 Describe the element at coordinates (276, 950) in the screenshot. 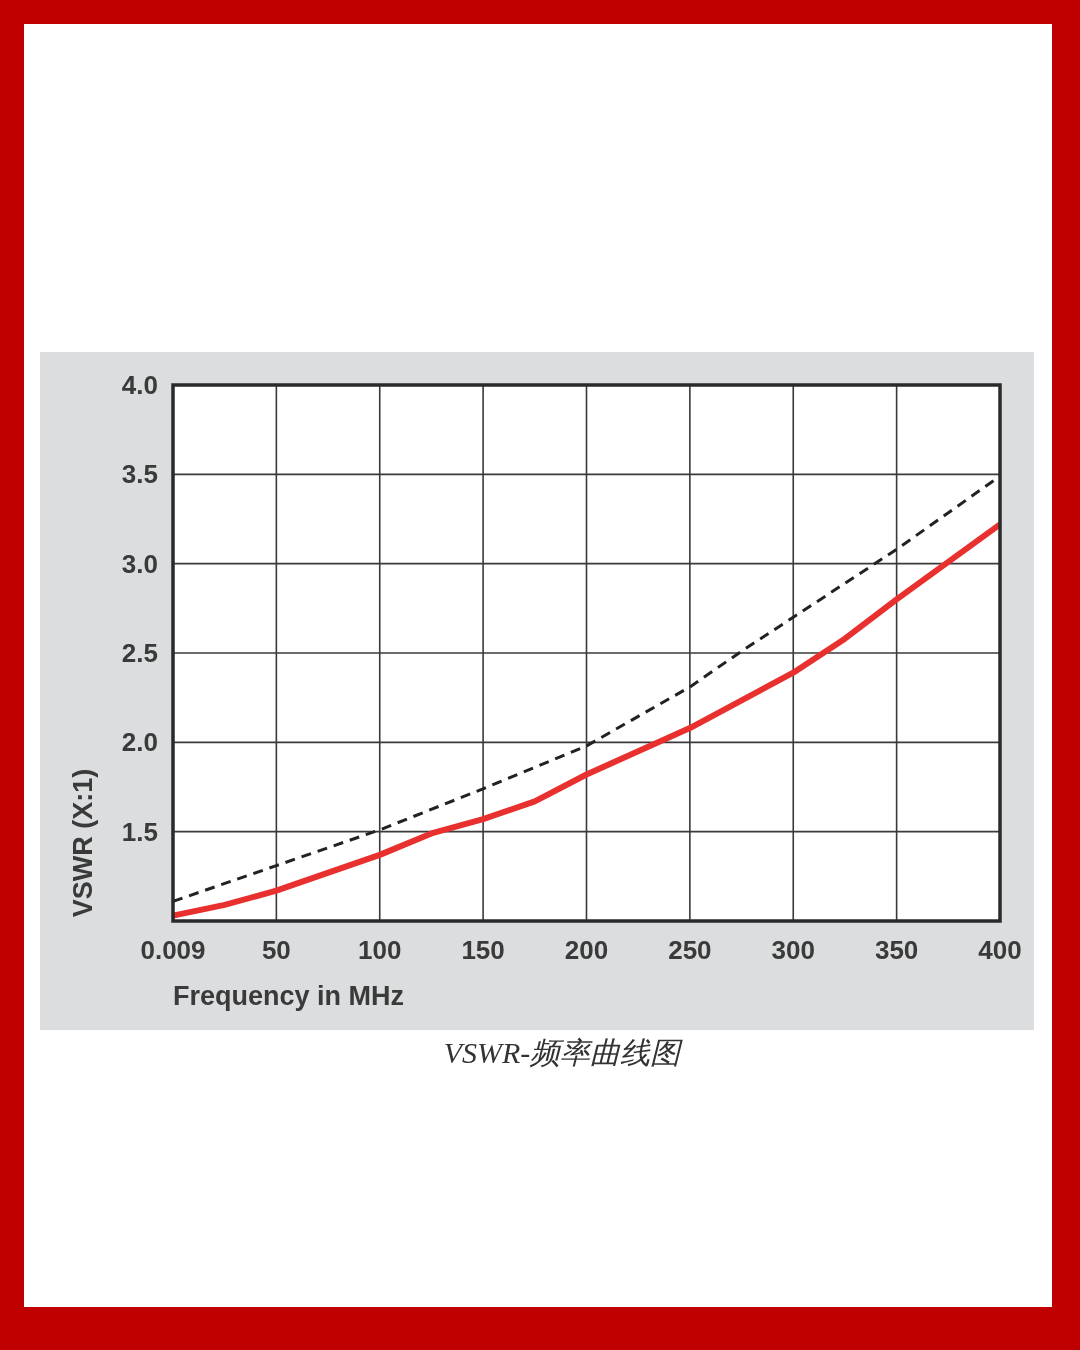

I see `x-tick-label: 50` at that location.